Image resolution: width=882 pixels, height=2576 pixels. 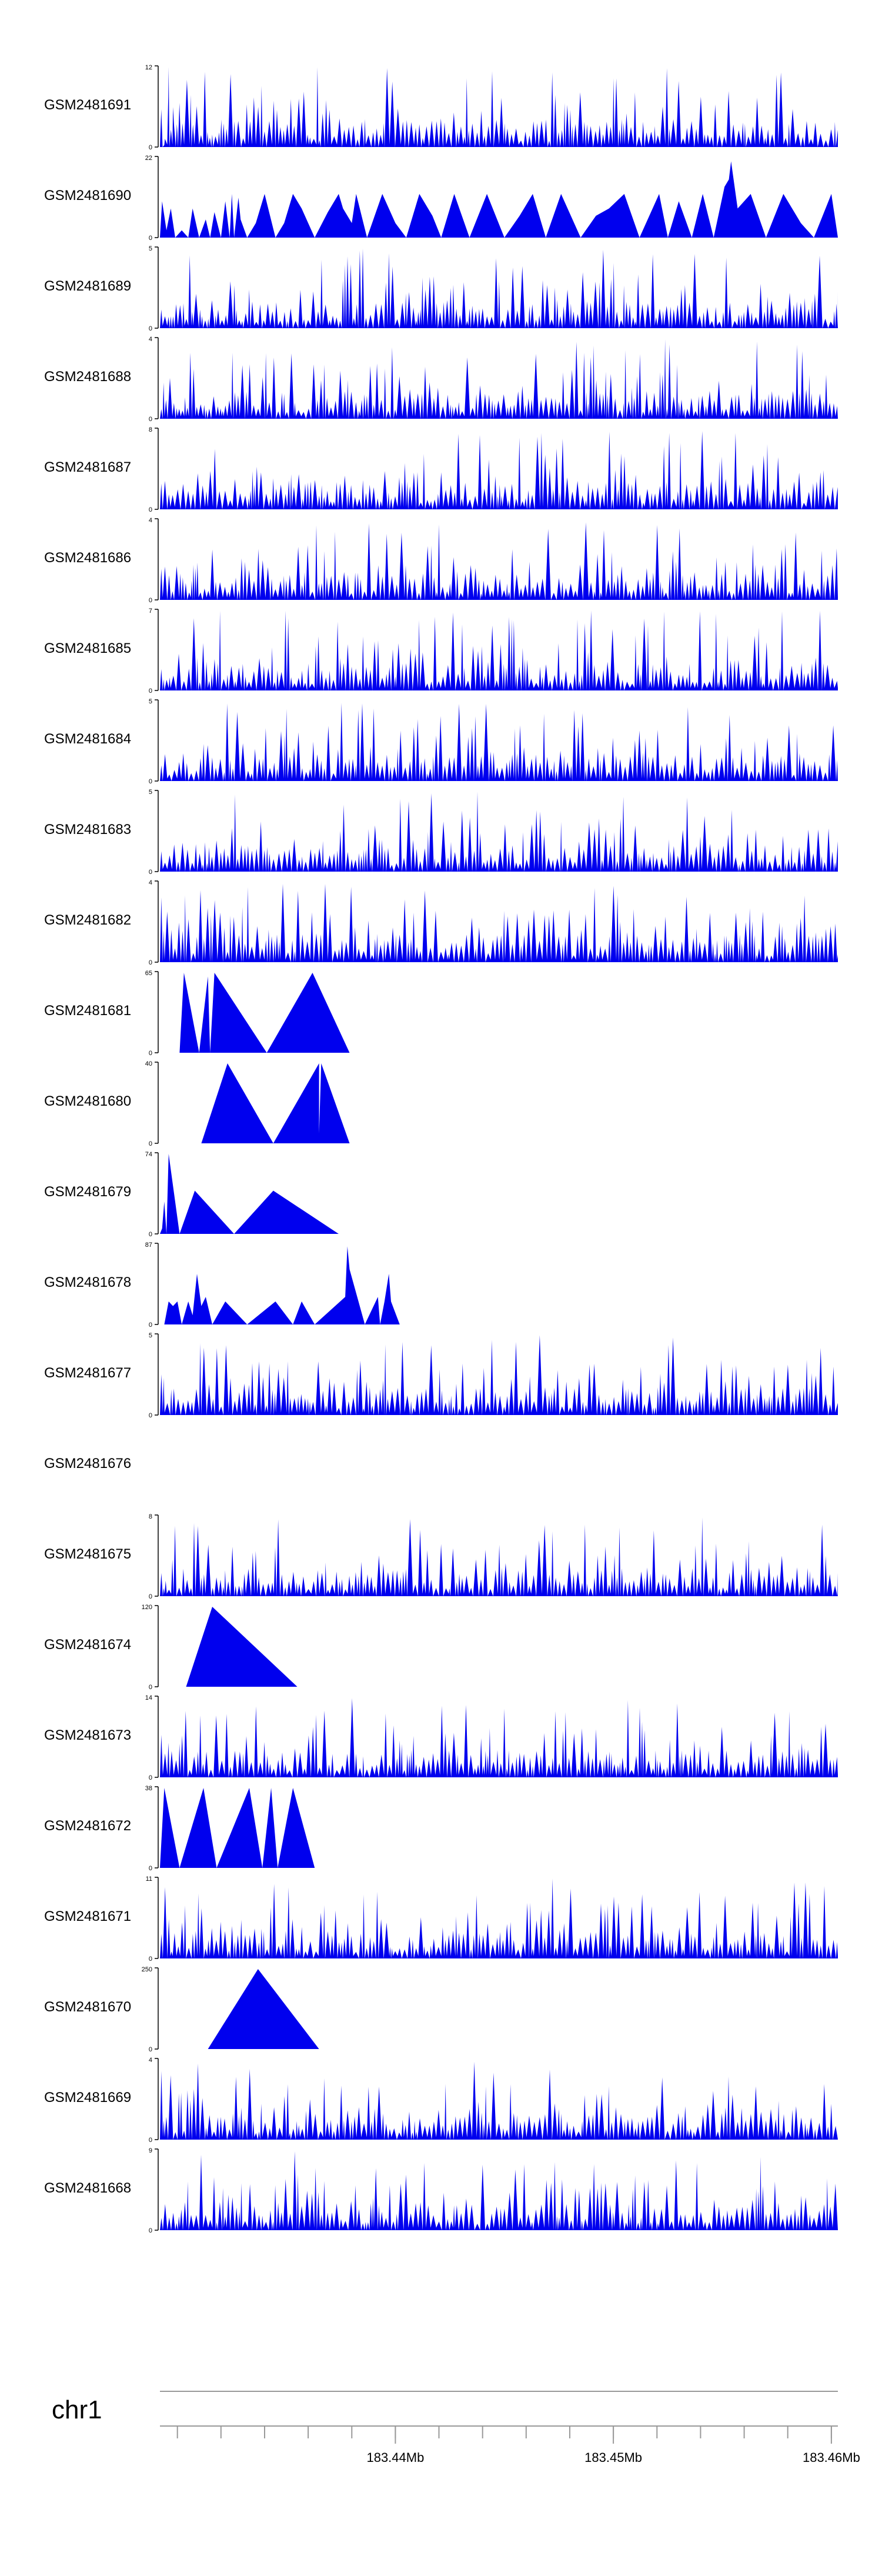 I want to click on track-label: GSM2481687, so click(x=87, y=467).